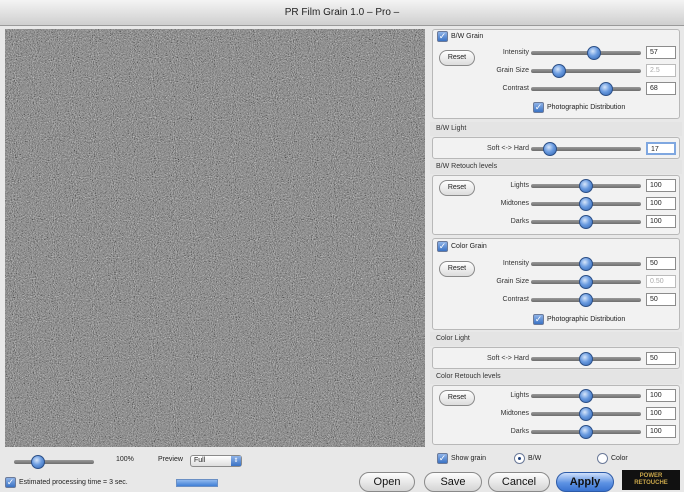  What do you see at coordinates (586, 149) in the screenshot?
I see `bw-light-slider` at bounding box center [586, 149].